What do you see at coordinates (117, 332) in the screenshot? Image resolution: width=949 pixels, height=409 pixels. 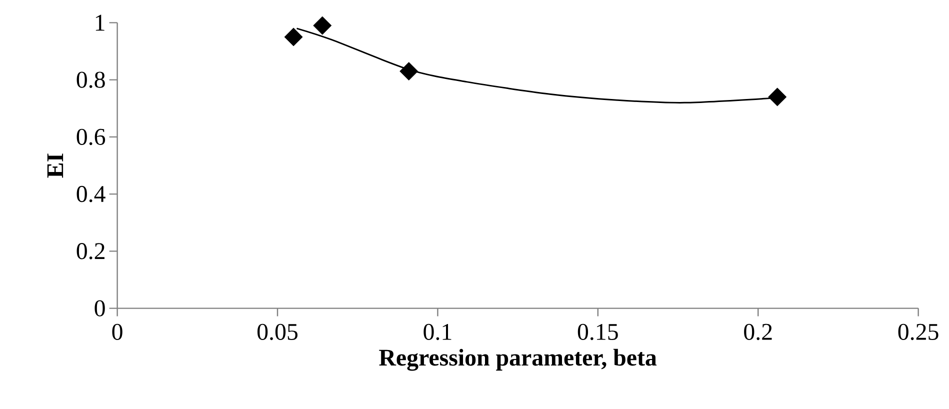 I see `x-tick-label: 0` at bounding box center [117, 332].